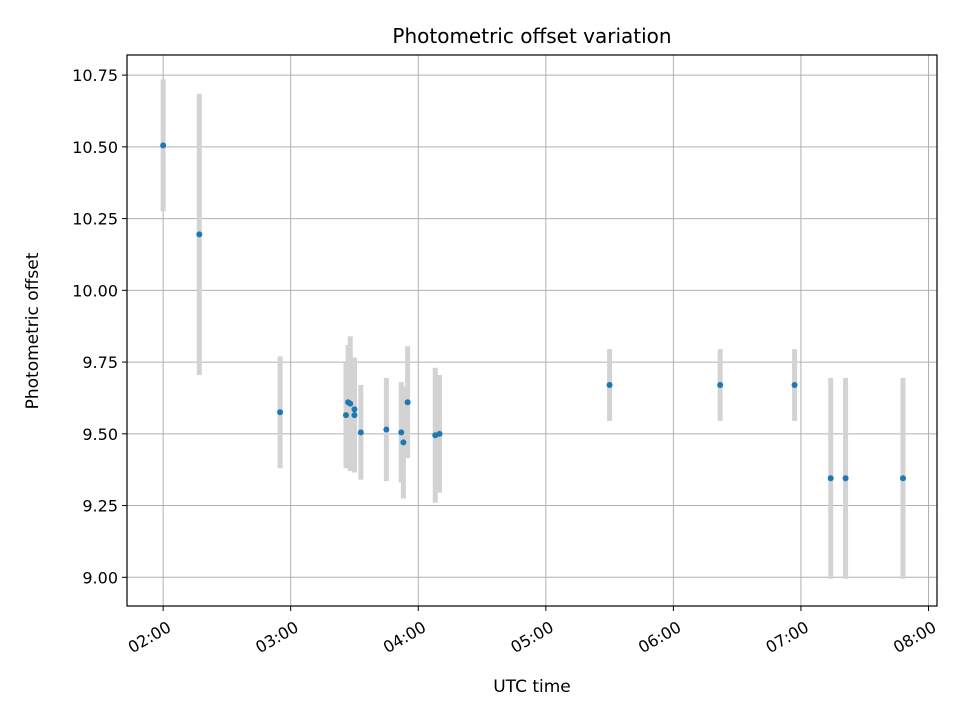 This screenshot has height=720, width=960. I want to click on y-axis: 9.00 9.25 9.50 9.75 10.00 10.25 10.50 10.75, so click(99, 326).